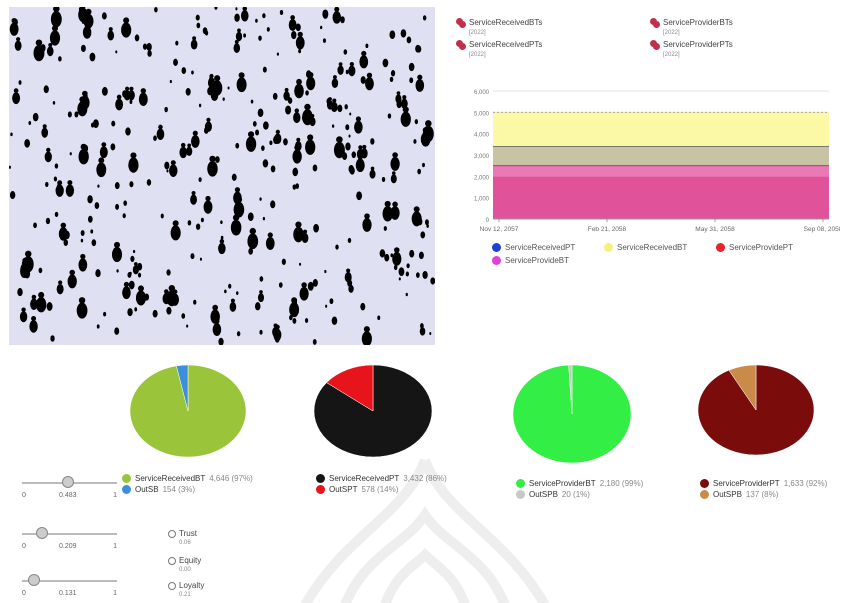 The image size is (850, 603). I want to click on pie-legend-row: ServiceProviderPT 1,633 (92%), so click(763, 483).